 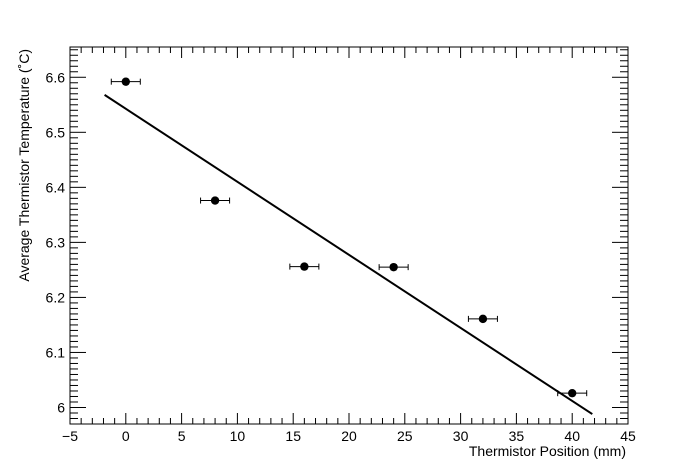 I want to click on y-tick-label: 6.5, so click(x=56, y=132).